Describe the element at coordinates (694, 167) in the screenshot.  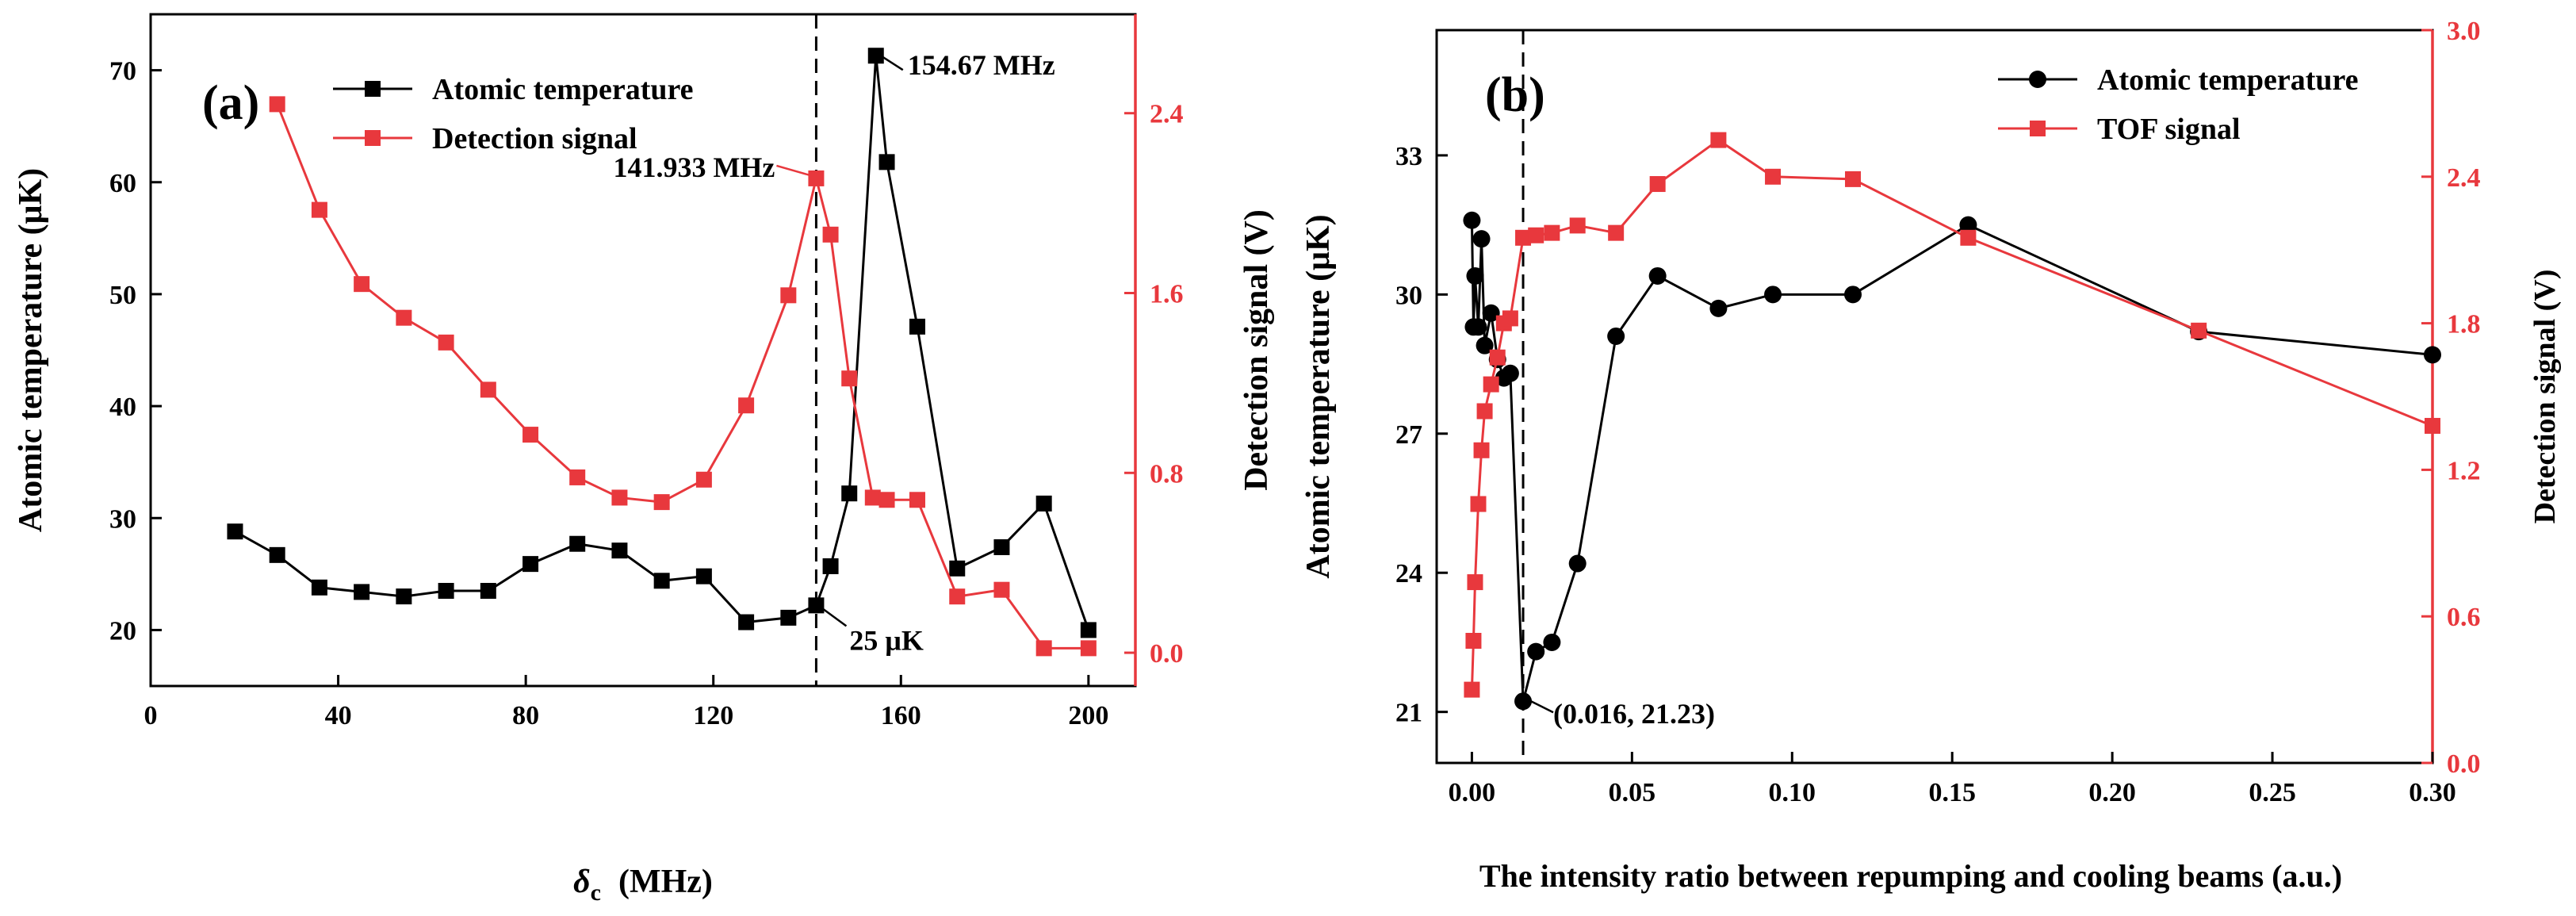
I see `annotation-signal-label: 141.933 MHz` at that location.